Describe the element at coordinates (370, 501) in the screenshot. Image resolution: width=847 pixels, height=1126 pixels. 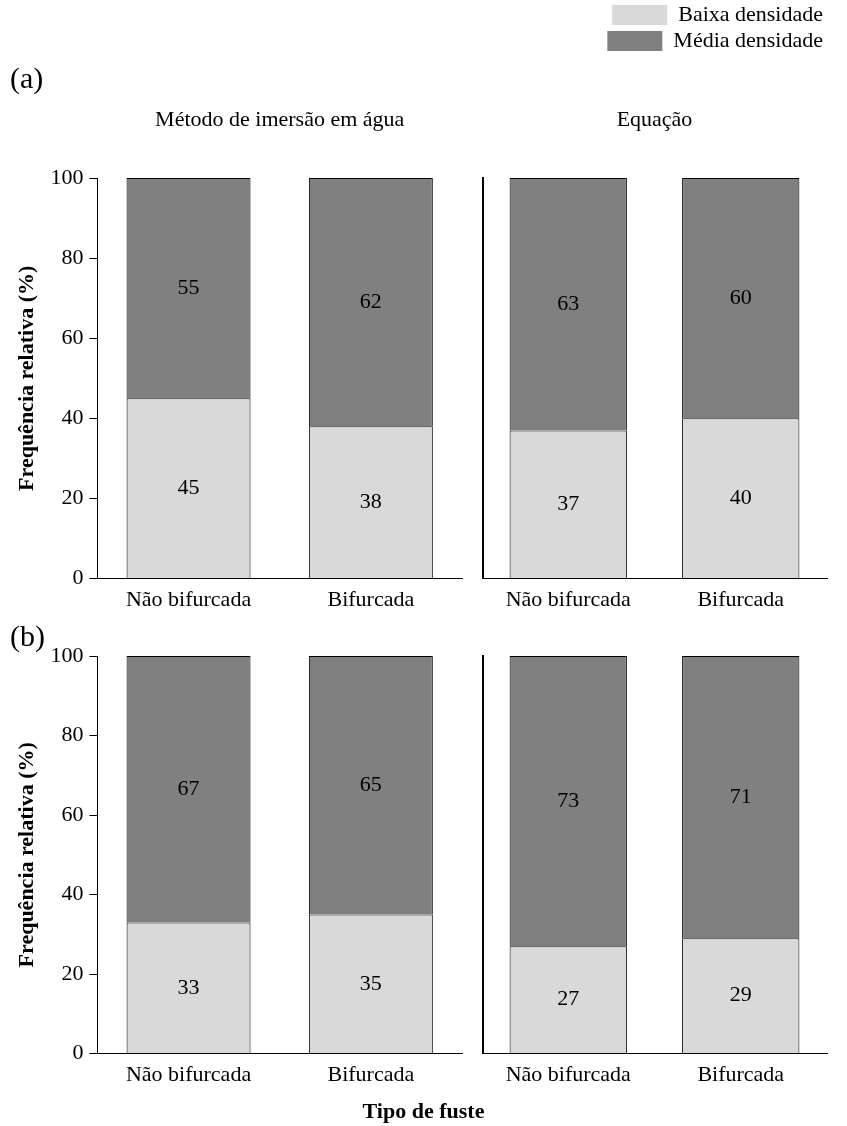
I see `data-label: 38` at that location.